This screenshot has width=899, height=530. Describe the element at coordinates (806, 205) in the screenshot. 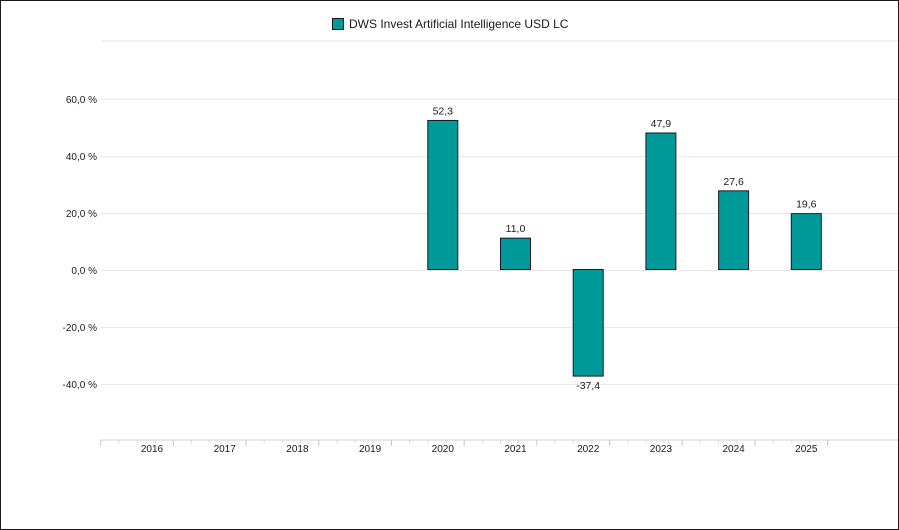

I see `data-label: 19,6` at that location.